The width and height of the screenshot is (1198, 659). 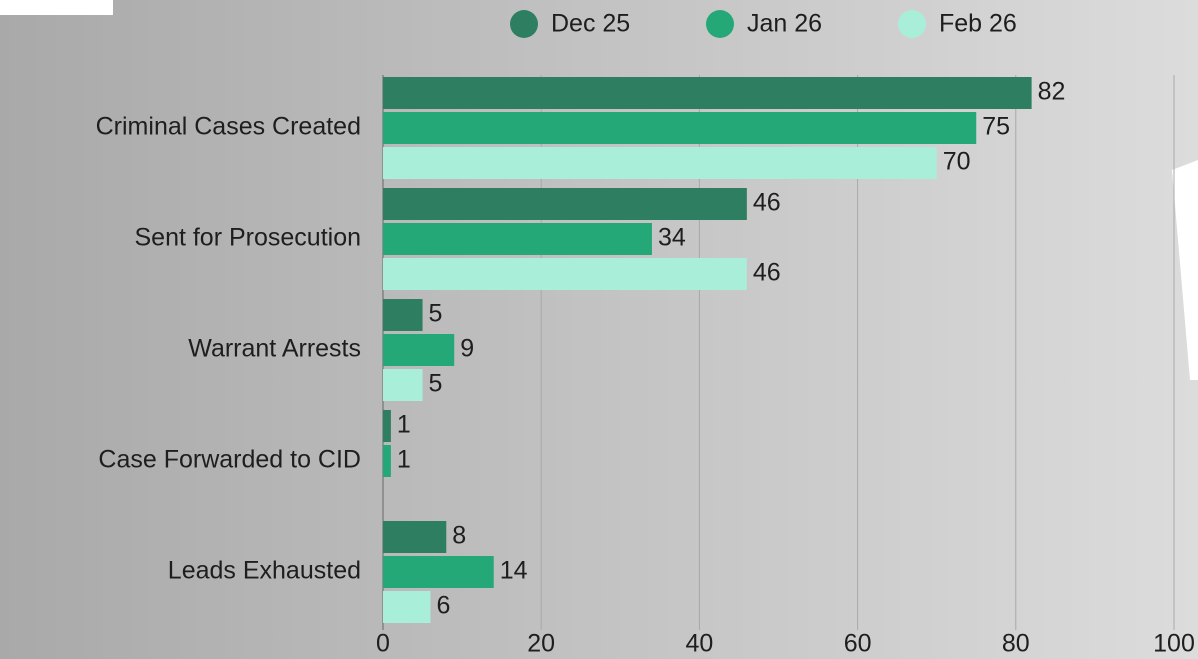 What do you see at coordinates (590, 24) in the screenshot?
I see `legend-label: Dec 25` at bounding box center [590, 24].